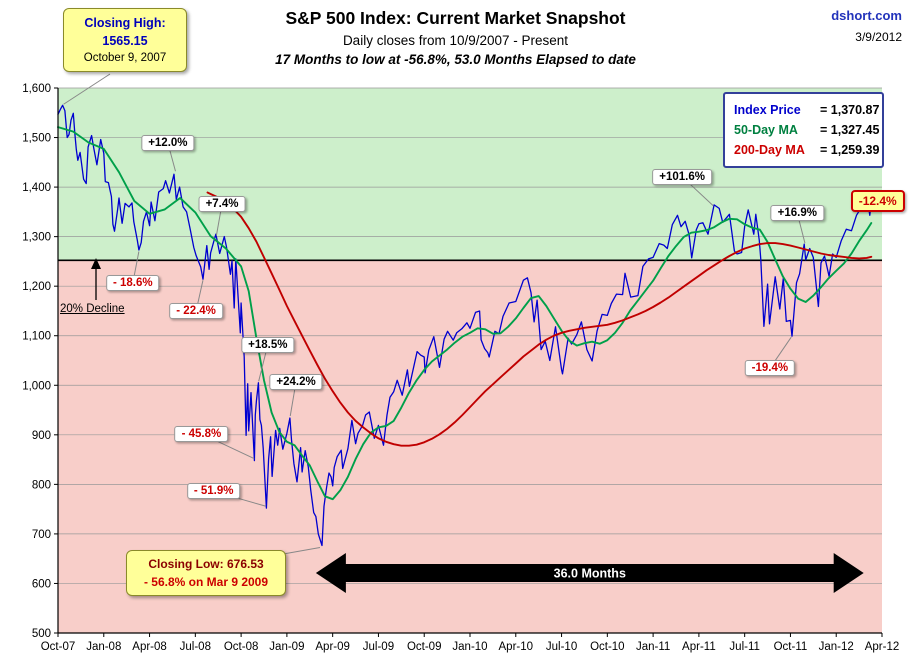  I want to click on y-tick-label: 1,600, so click(36, 89).